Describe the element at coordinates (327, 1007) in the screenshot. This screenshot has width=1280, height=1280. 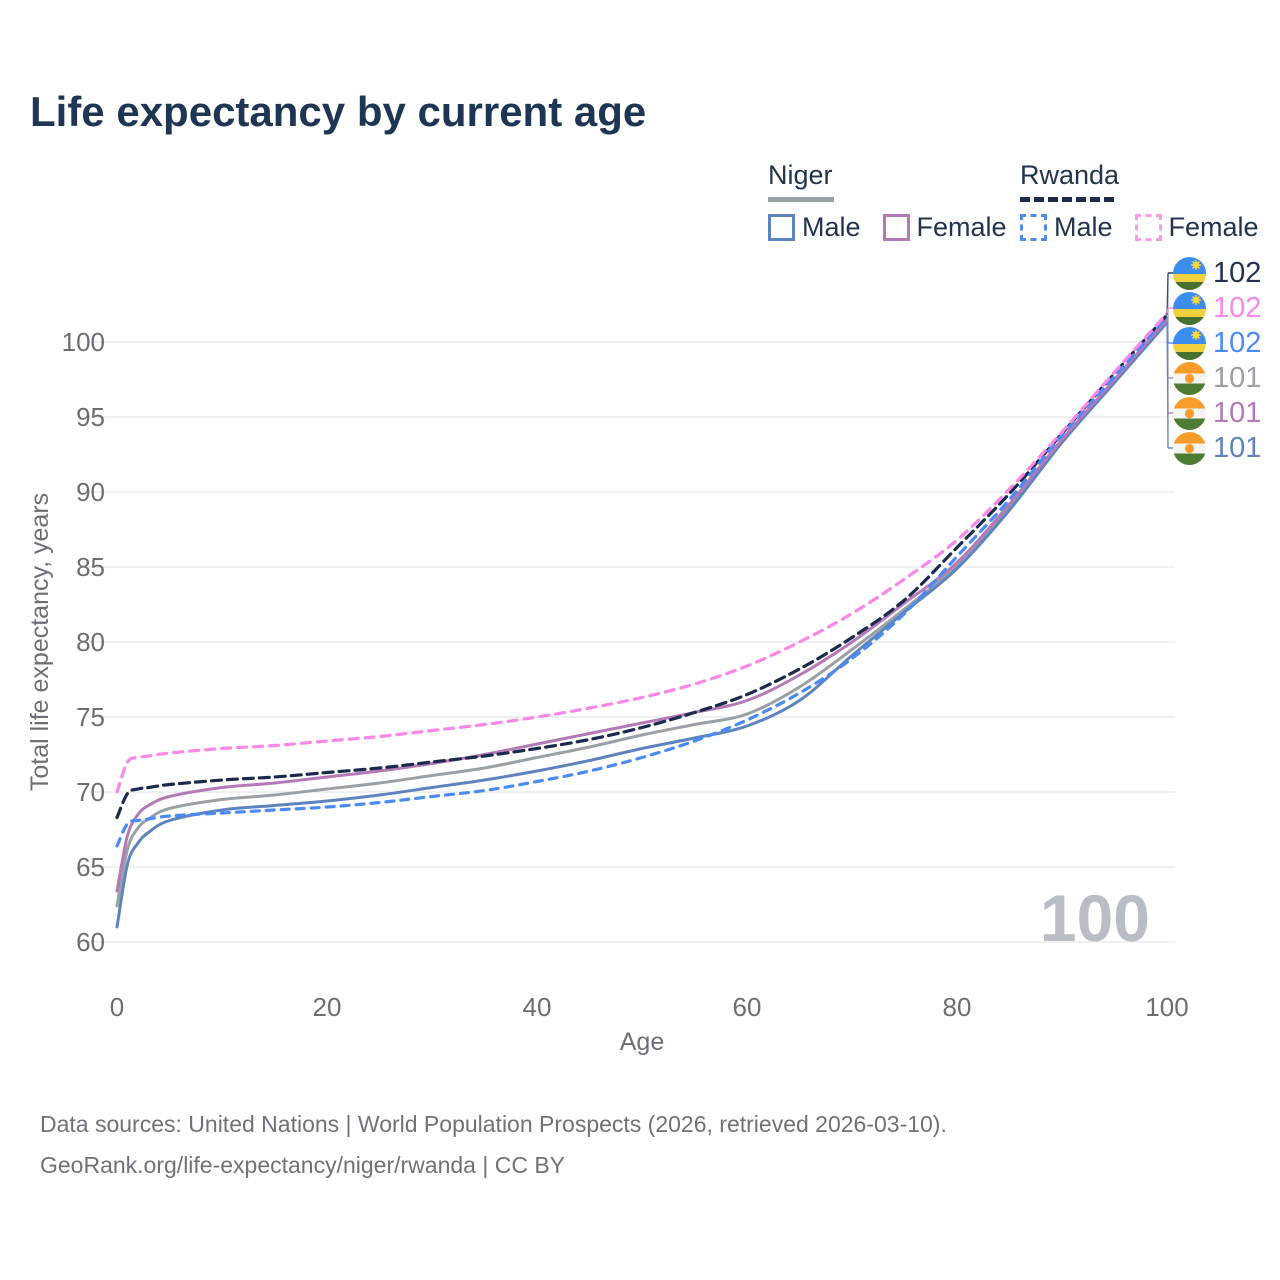
I see `x-tick-20: 20` at that location.